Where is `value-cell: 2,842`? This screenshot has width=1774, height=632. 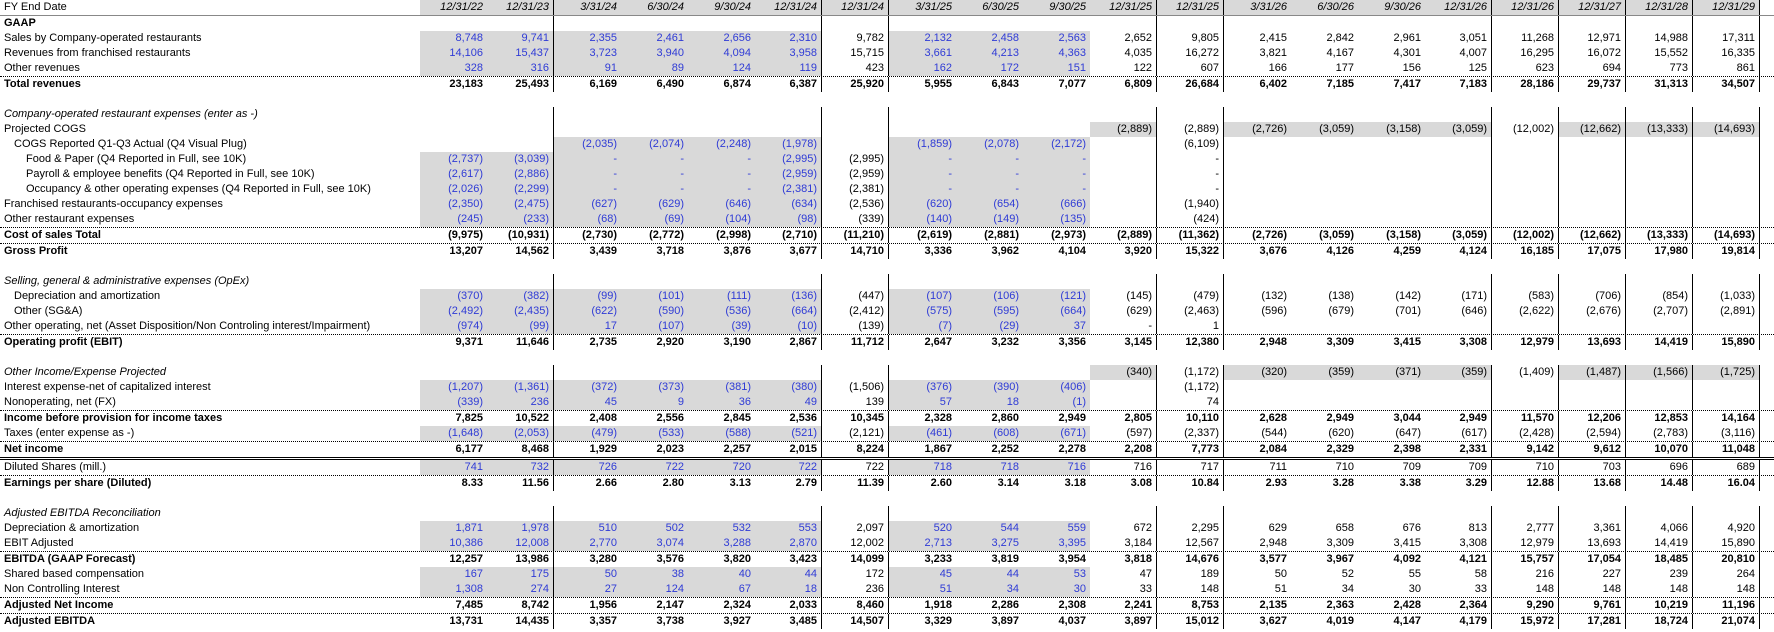
value-cell: 2,842 is located at coordinates (1340, 38).